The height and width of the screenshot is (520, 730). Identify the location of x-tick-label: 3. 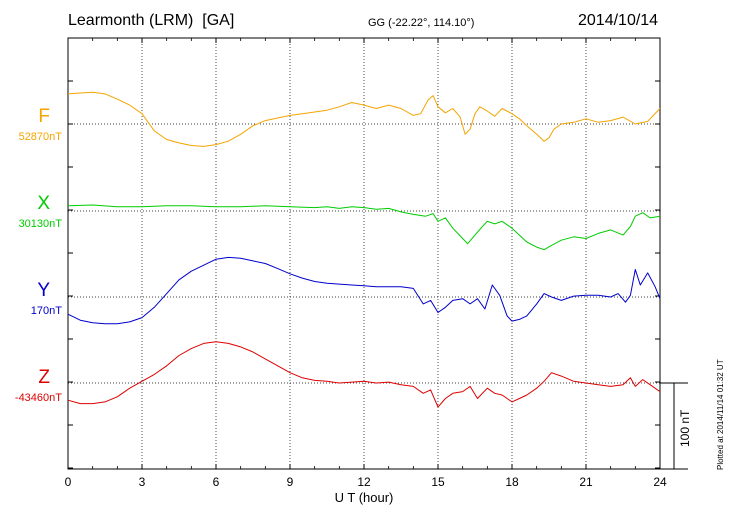
(142, 482).